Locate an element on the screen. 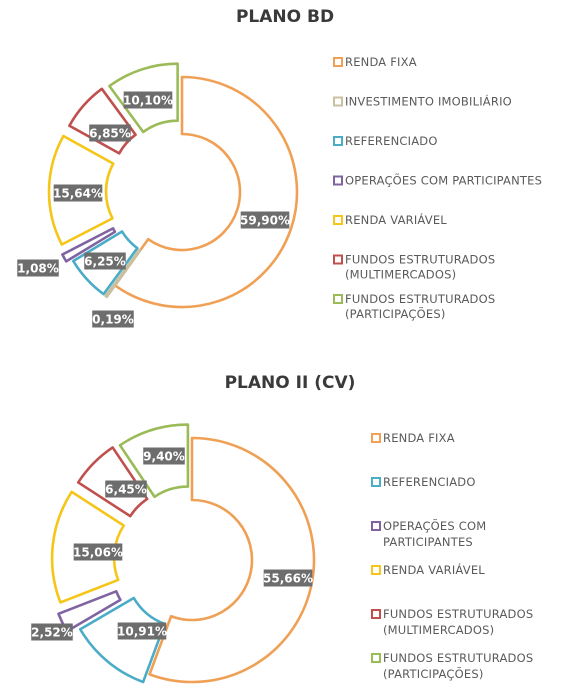 This screenshot has height=694, width=580. value-label: 6,25% is located at coordinates (105, 261).